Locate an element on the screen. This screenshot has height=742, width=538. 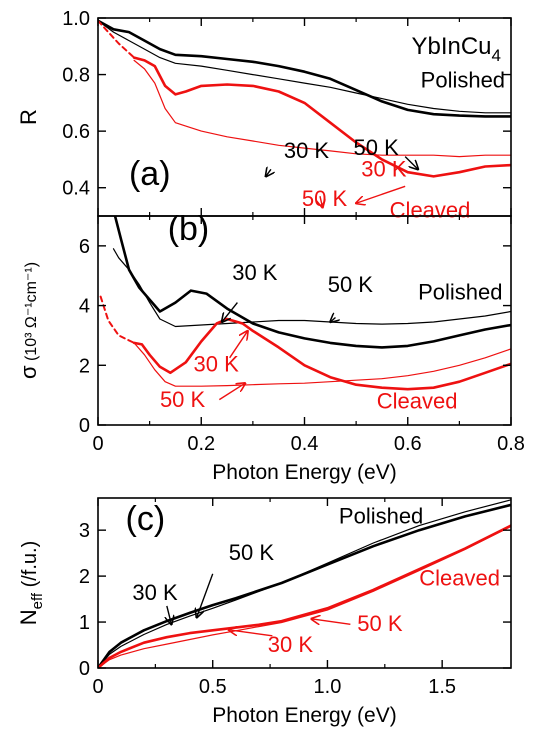
y-axis-symbol: R is located at coordinates (28, 117).